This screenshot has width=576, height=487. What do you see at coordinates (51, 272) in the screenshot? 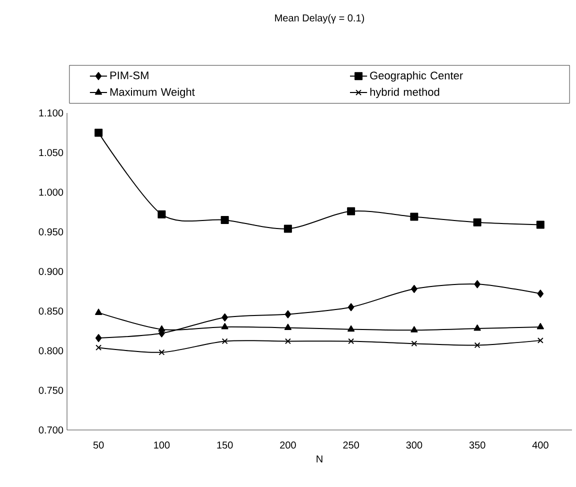
I see `y-tick-label: 0.900` at bounding box center [51, 272].